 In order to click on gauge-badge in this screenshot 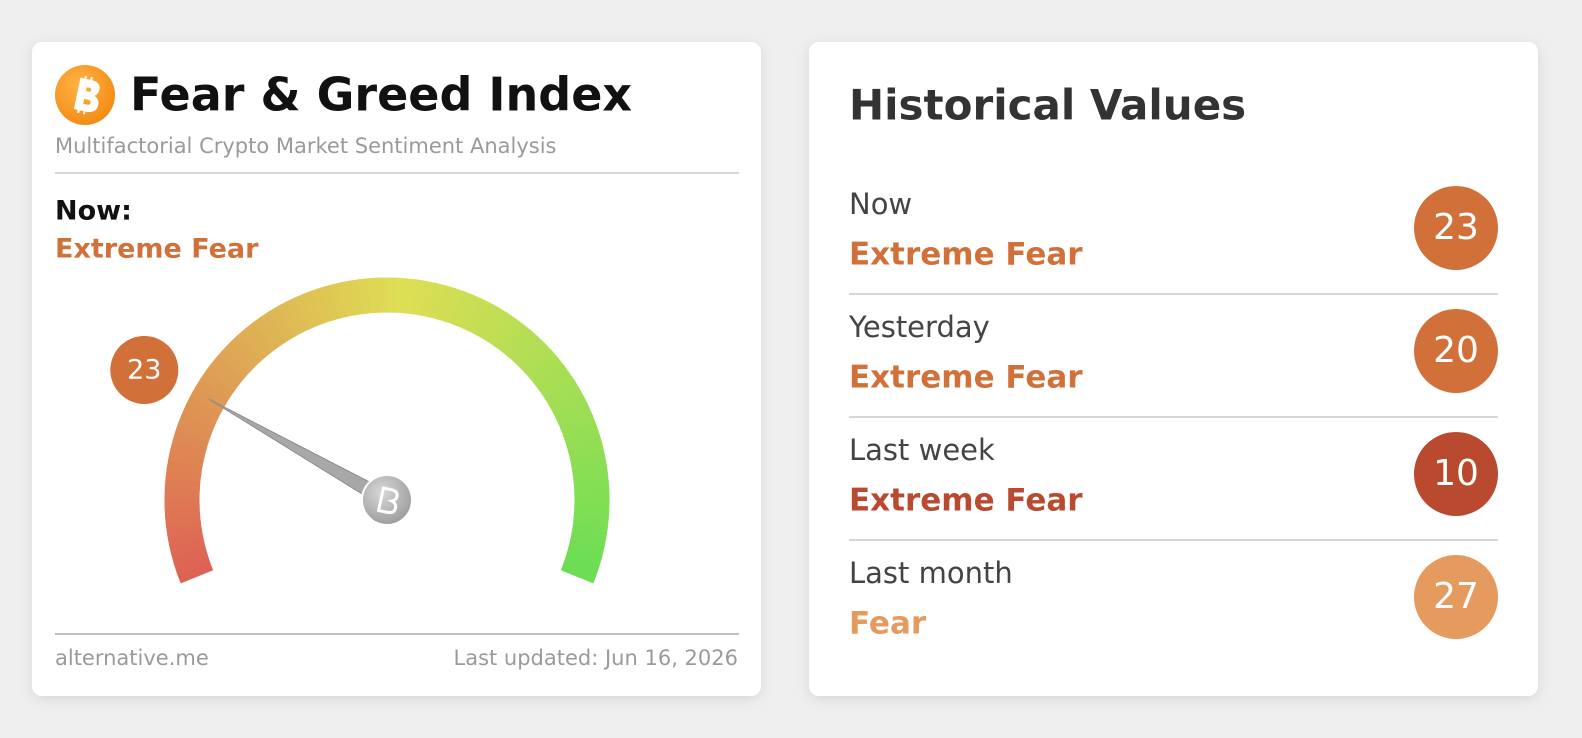, I will do `click(144, 369)`.